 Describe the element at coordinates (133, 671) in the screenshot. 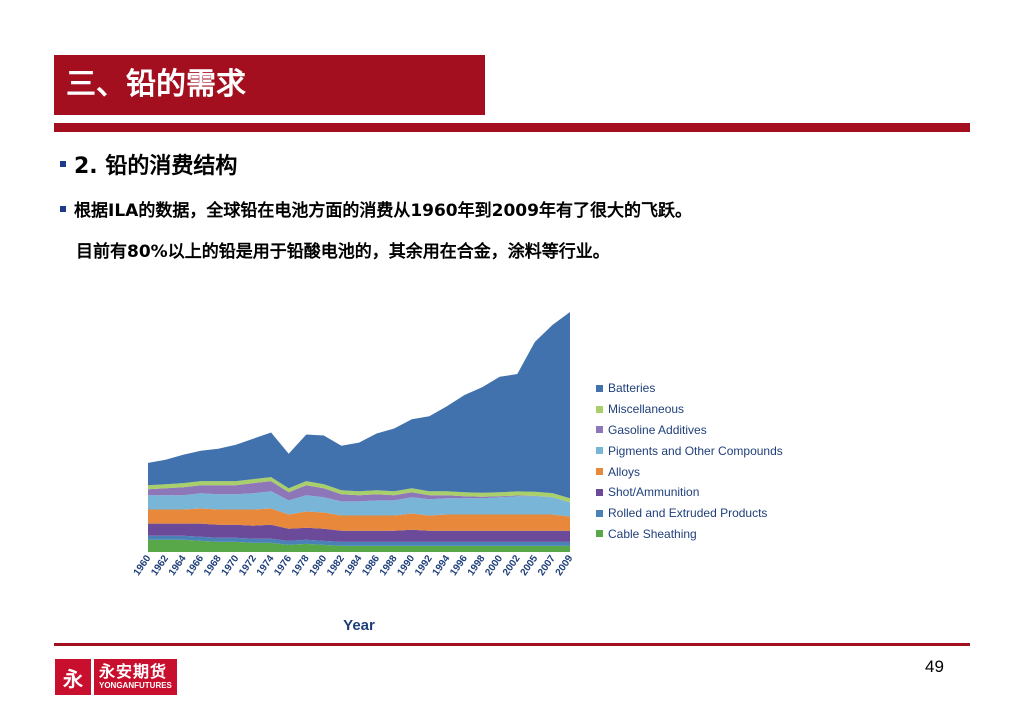

I see `logo-chinese-name: 永安期货` at that location.